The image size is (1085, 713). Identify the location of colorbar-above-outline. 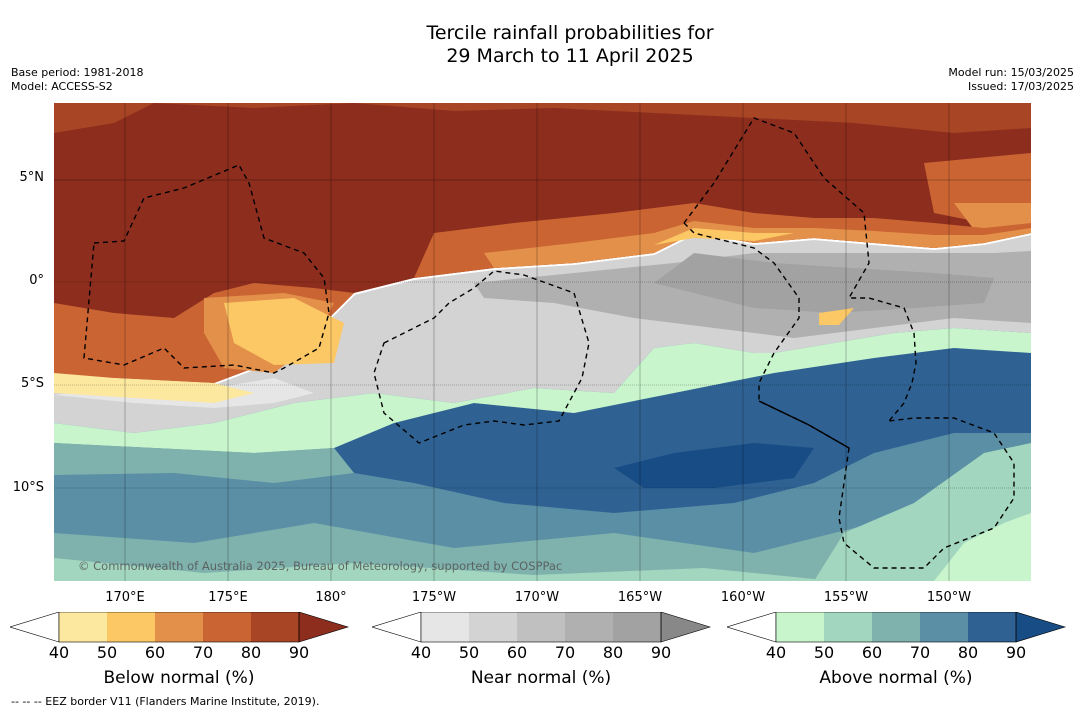
(896, 627).